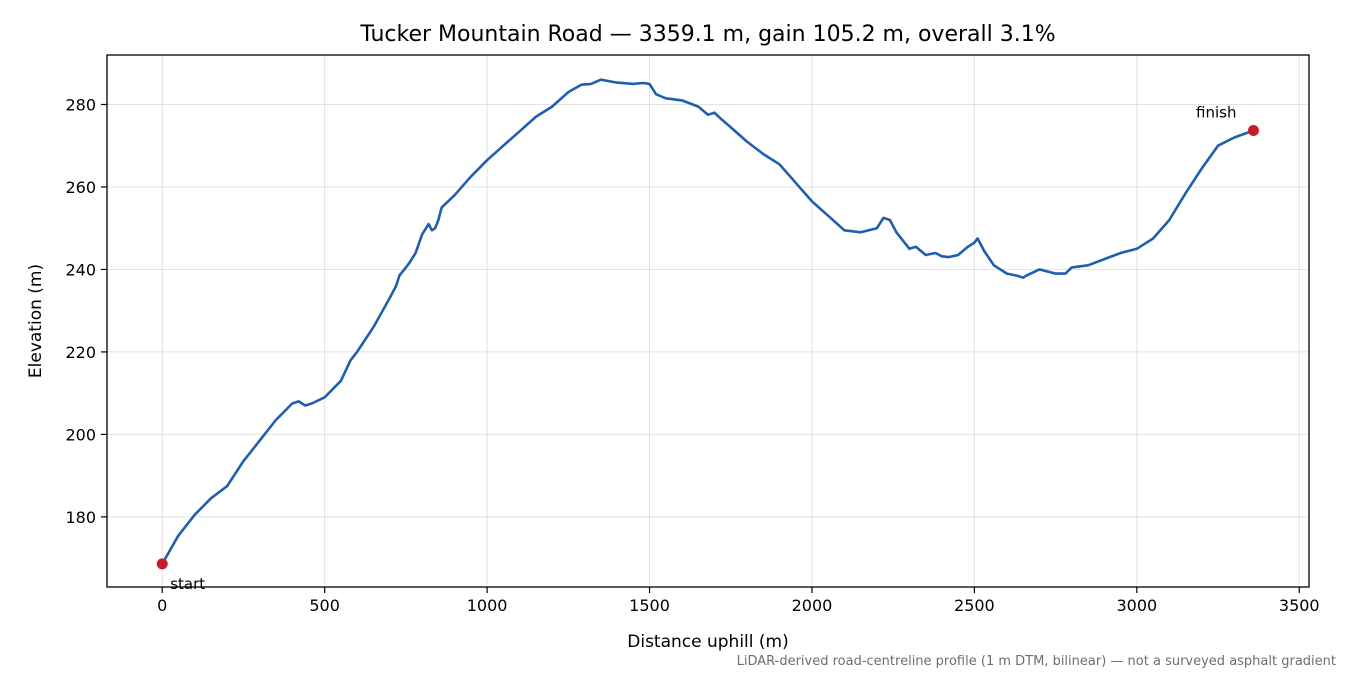  What do you see at coordinates (487, 605) in the screenshot?
I see `x-tick-label: 1000` at bounding box center [487, 605].